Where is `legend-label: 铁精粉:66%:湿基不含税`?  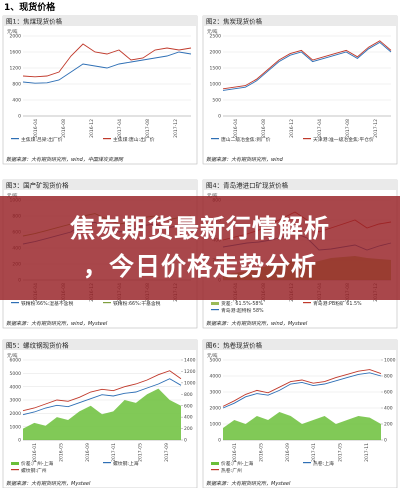
legend-label: 铁精粉:66%:湿基不含税 is located at coordinates (47, 303).